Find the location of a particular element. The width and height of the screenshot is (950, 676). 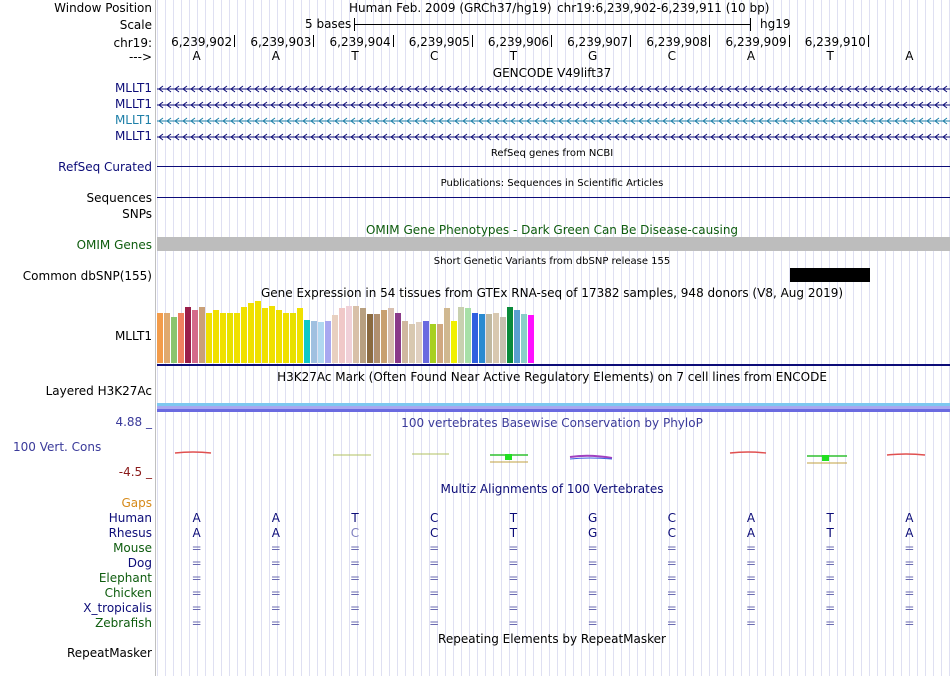

strand-arrow: ---> is located at coordinates (140, 57).